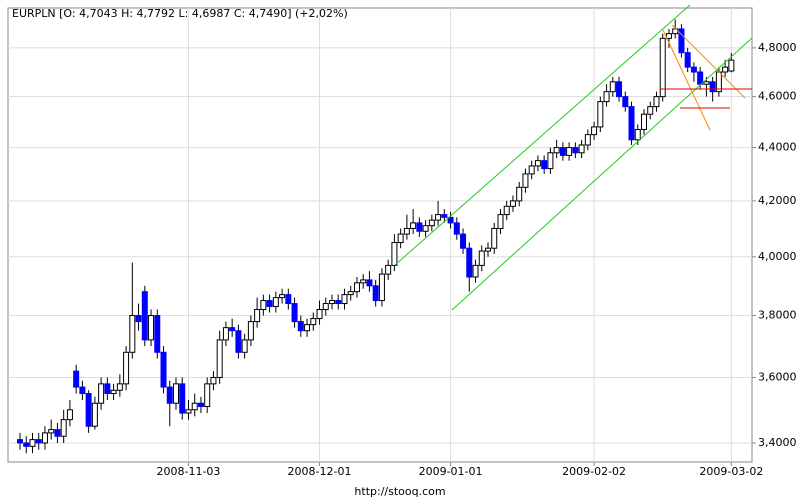  Describe the element at coordinates (777, 256) in the screenshot. I see `y-tick-label: 4,0000` at that location.